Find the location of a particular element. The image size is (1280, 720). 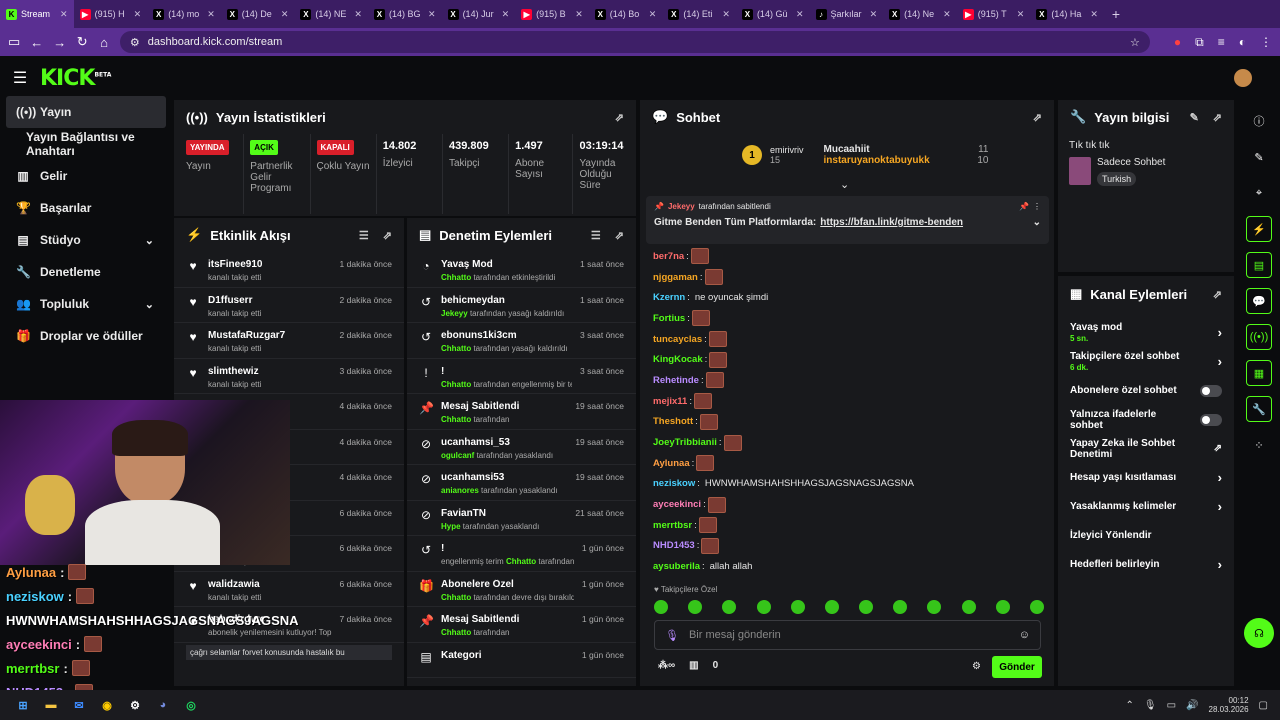

channel-action-item: Hedefleri belirleyin › is located at coordinates (1146, 564).